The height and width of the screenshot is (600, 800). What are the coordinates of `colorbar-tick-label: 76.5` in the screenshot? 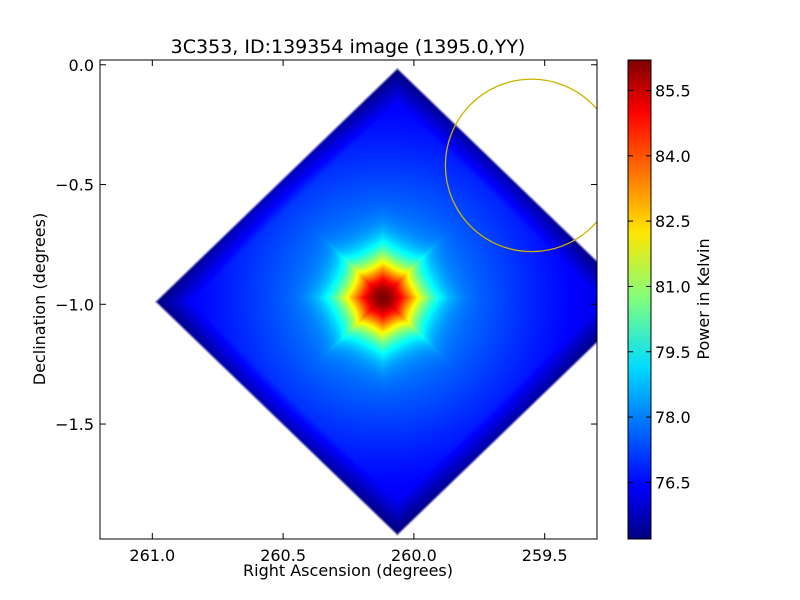 It's located at (673, 482).